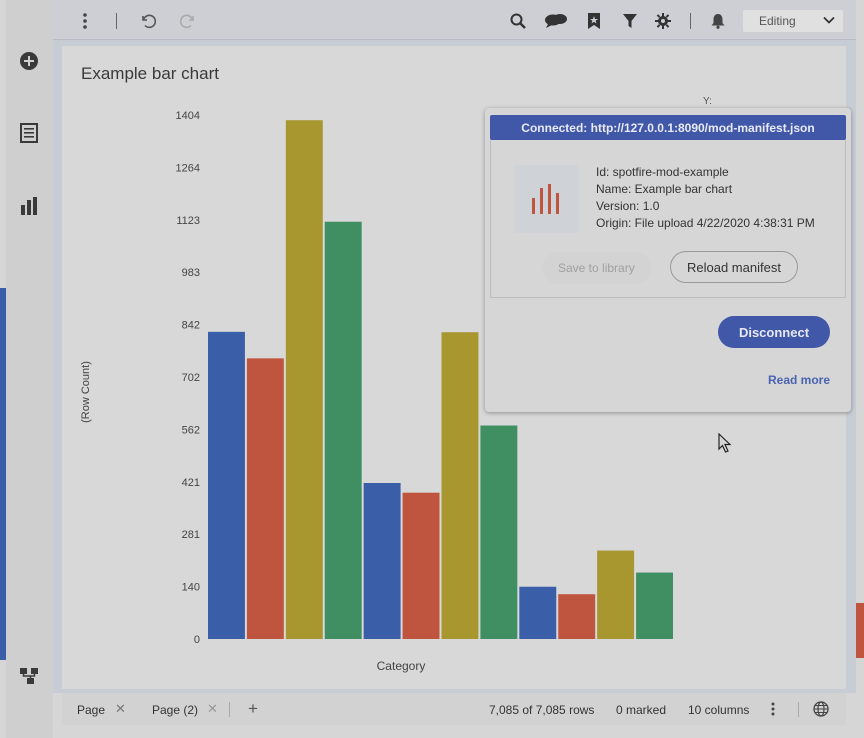 Image resolution: width=864 pixels, height=738 pixels. I want to click on tab-page: Page, so click(91, 710).